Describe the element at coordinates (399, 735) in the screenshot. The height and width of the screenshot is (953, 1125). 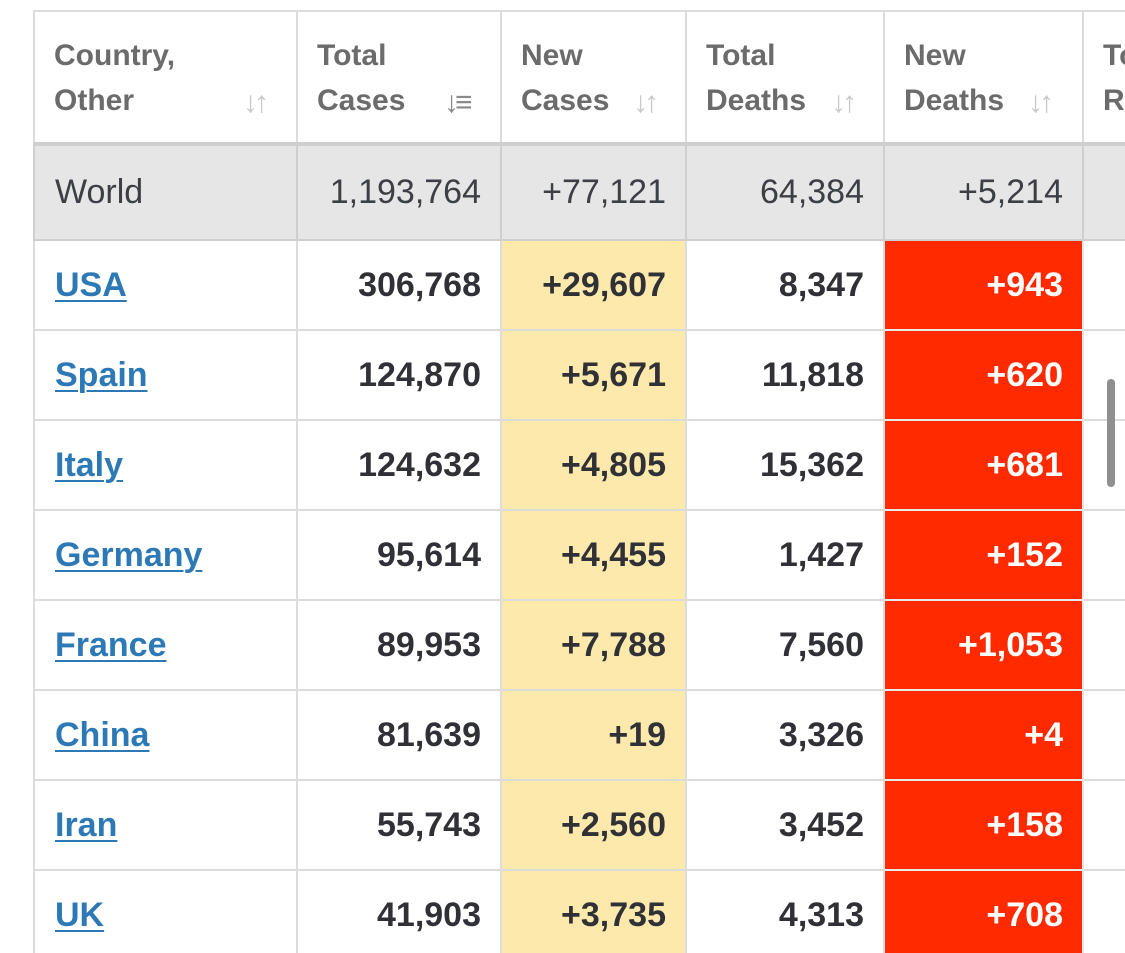
I see `total-cases-cell: 81,639` at that location.